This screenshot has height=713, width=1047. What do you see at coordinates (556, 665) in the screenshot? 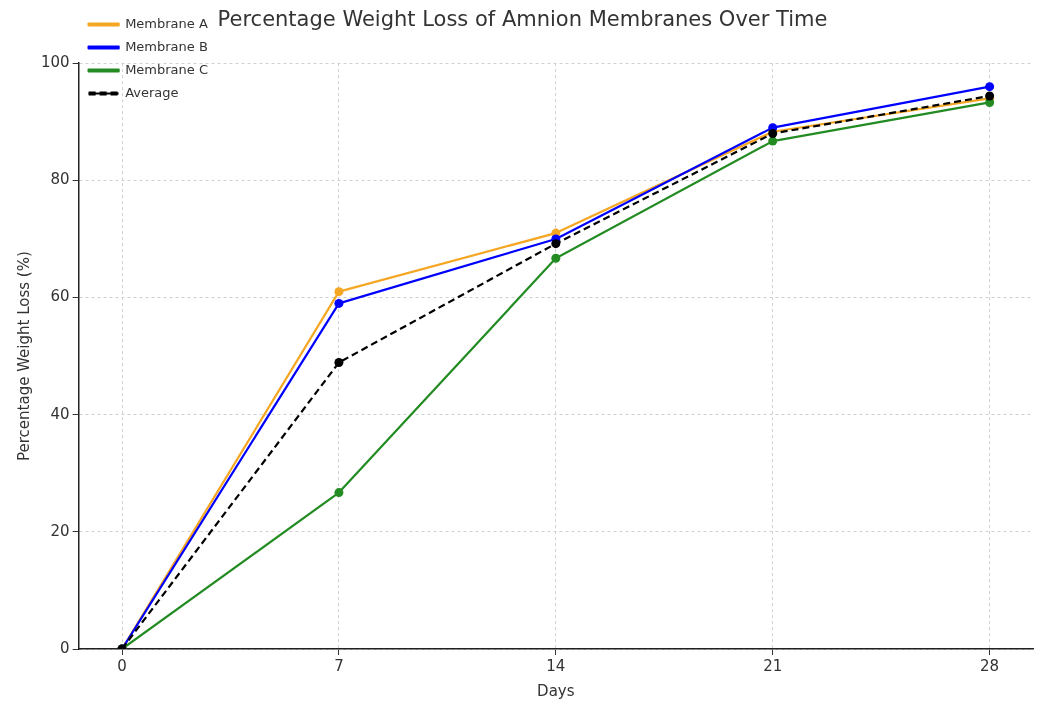
I see `x-tick-label: 14` at bounding box center [556, 665].